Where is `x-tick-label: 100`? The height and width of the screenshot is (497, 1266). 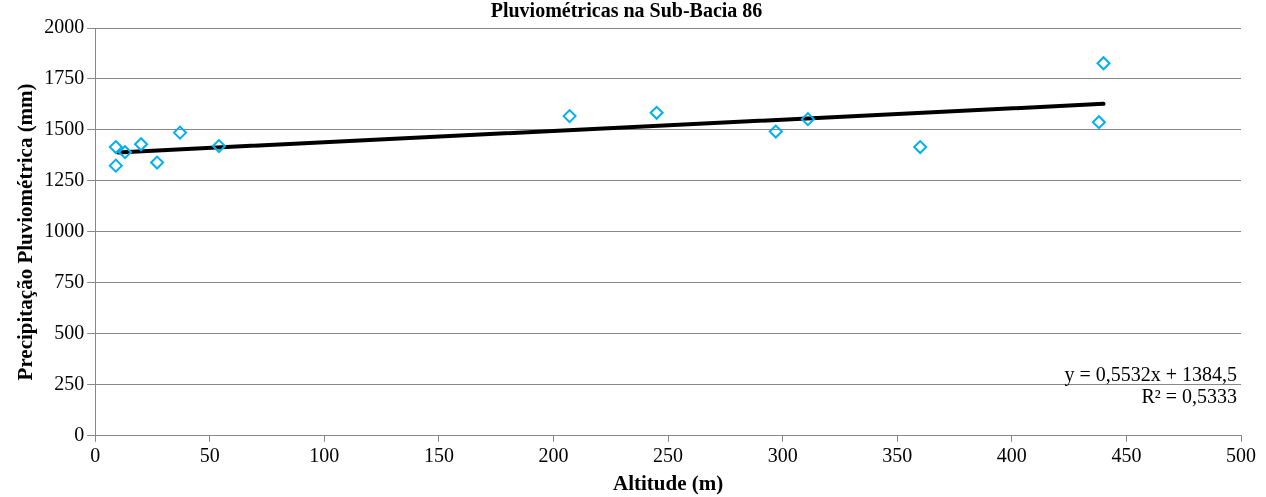 x-tick-label: 100 is located at coordinates (324, 455).